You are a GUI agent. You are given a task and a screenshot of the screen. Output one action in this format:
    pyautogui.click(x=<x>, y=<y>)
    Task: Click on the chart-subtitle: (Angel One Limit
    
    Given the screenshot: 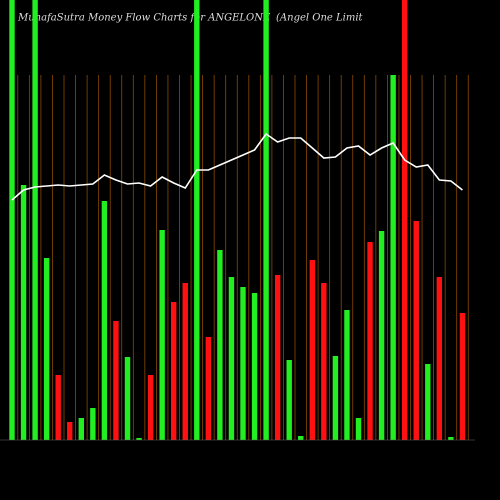 What is the action you would take?
    pyautogui.click(x=320, y=18)
    